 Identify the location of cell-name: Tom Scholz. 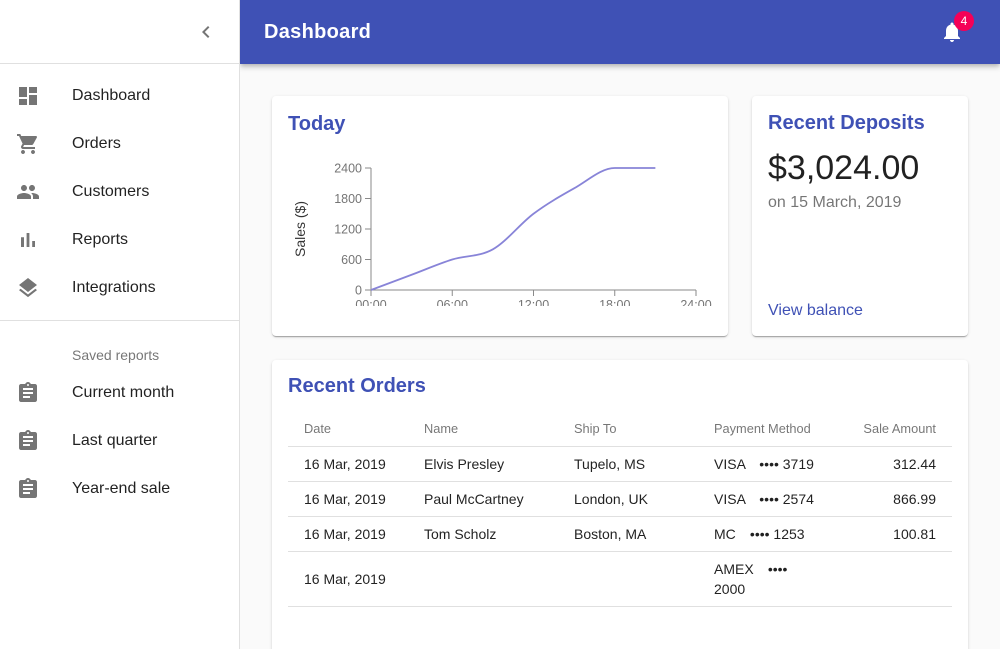
(483, 534).